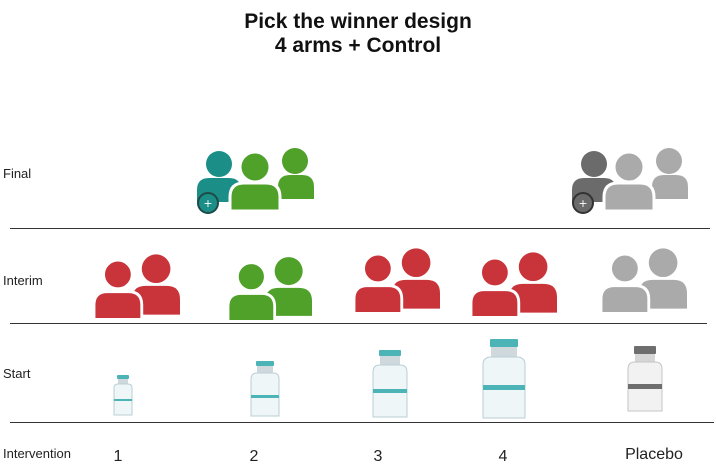 The width and height of the screenshot is (716, 467). What do you see at coordinates (504, 379) in the screenshot?
I see `vial-icon-arm4` at bounding box center [504, 379].